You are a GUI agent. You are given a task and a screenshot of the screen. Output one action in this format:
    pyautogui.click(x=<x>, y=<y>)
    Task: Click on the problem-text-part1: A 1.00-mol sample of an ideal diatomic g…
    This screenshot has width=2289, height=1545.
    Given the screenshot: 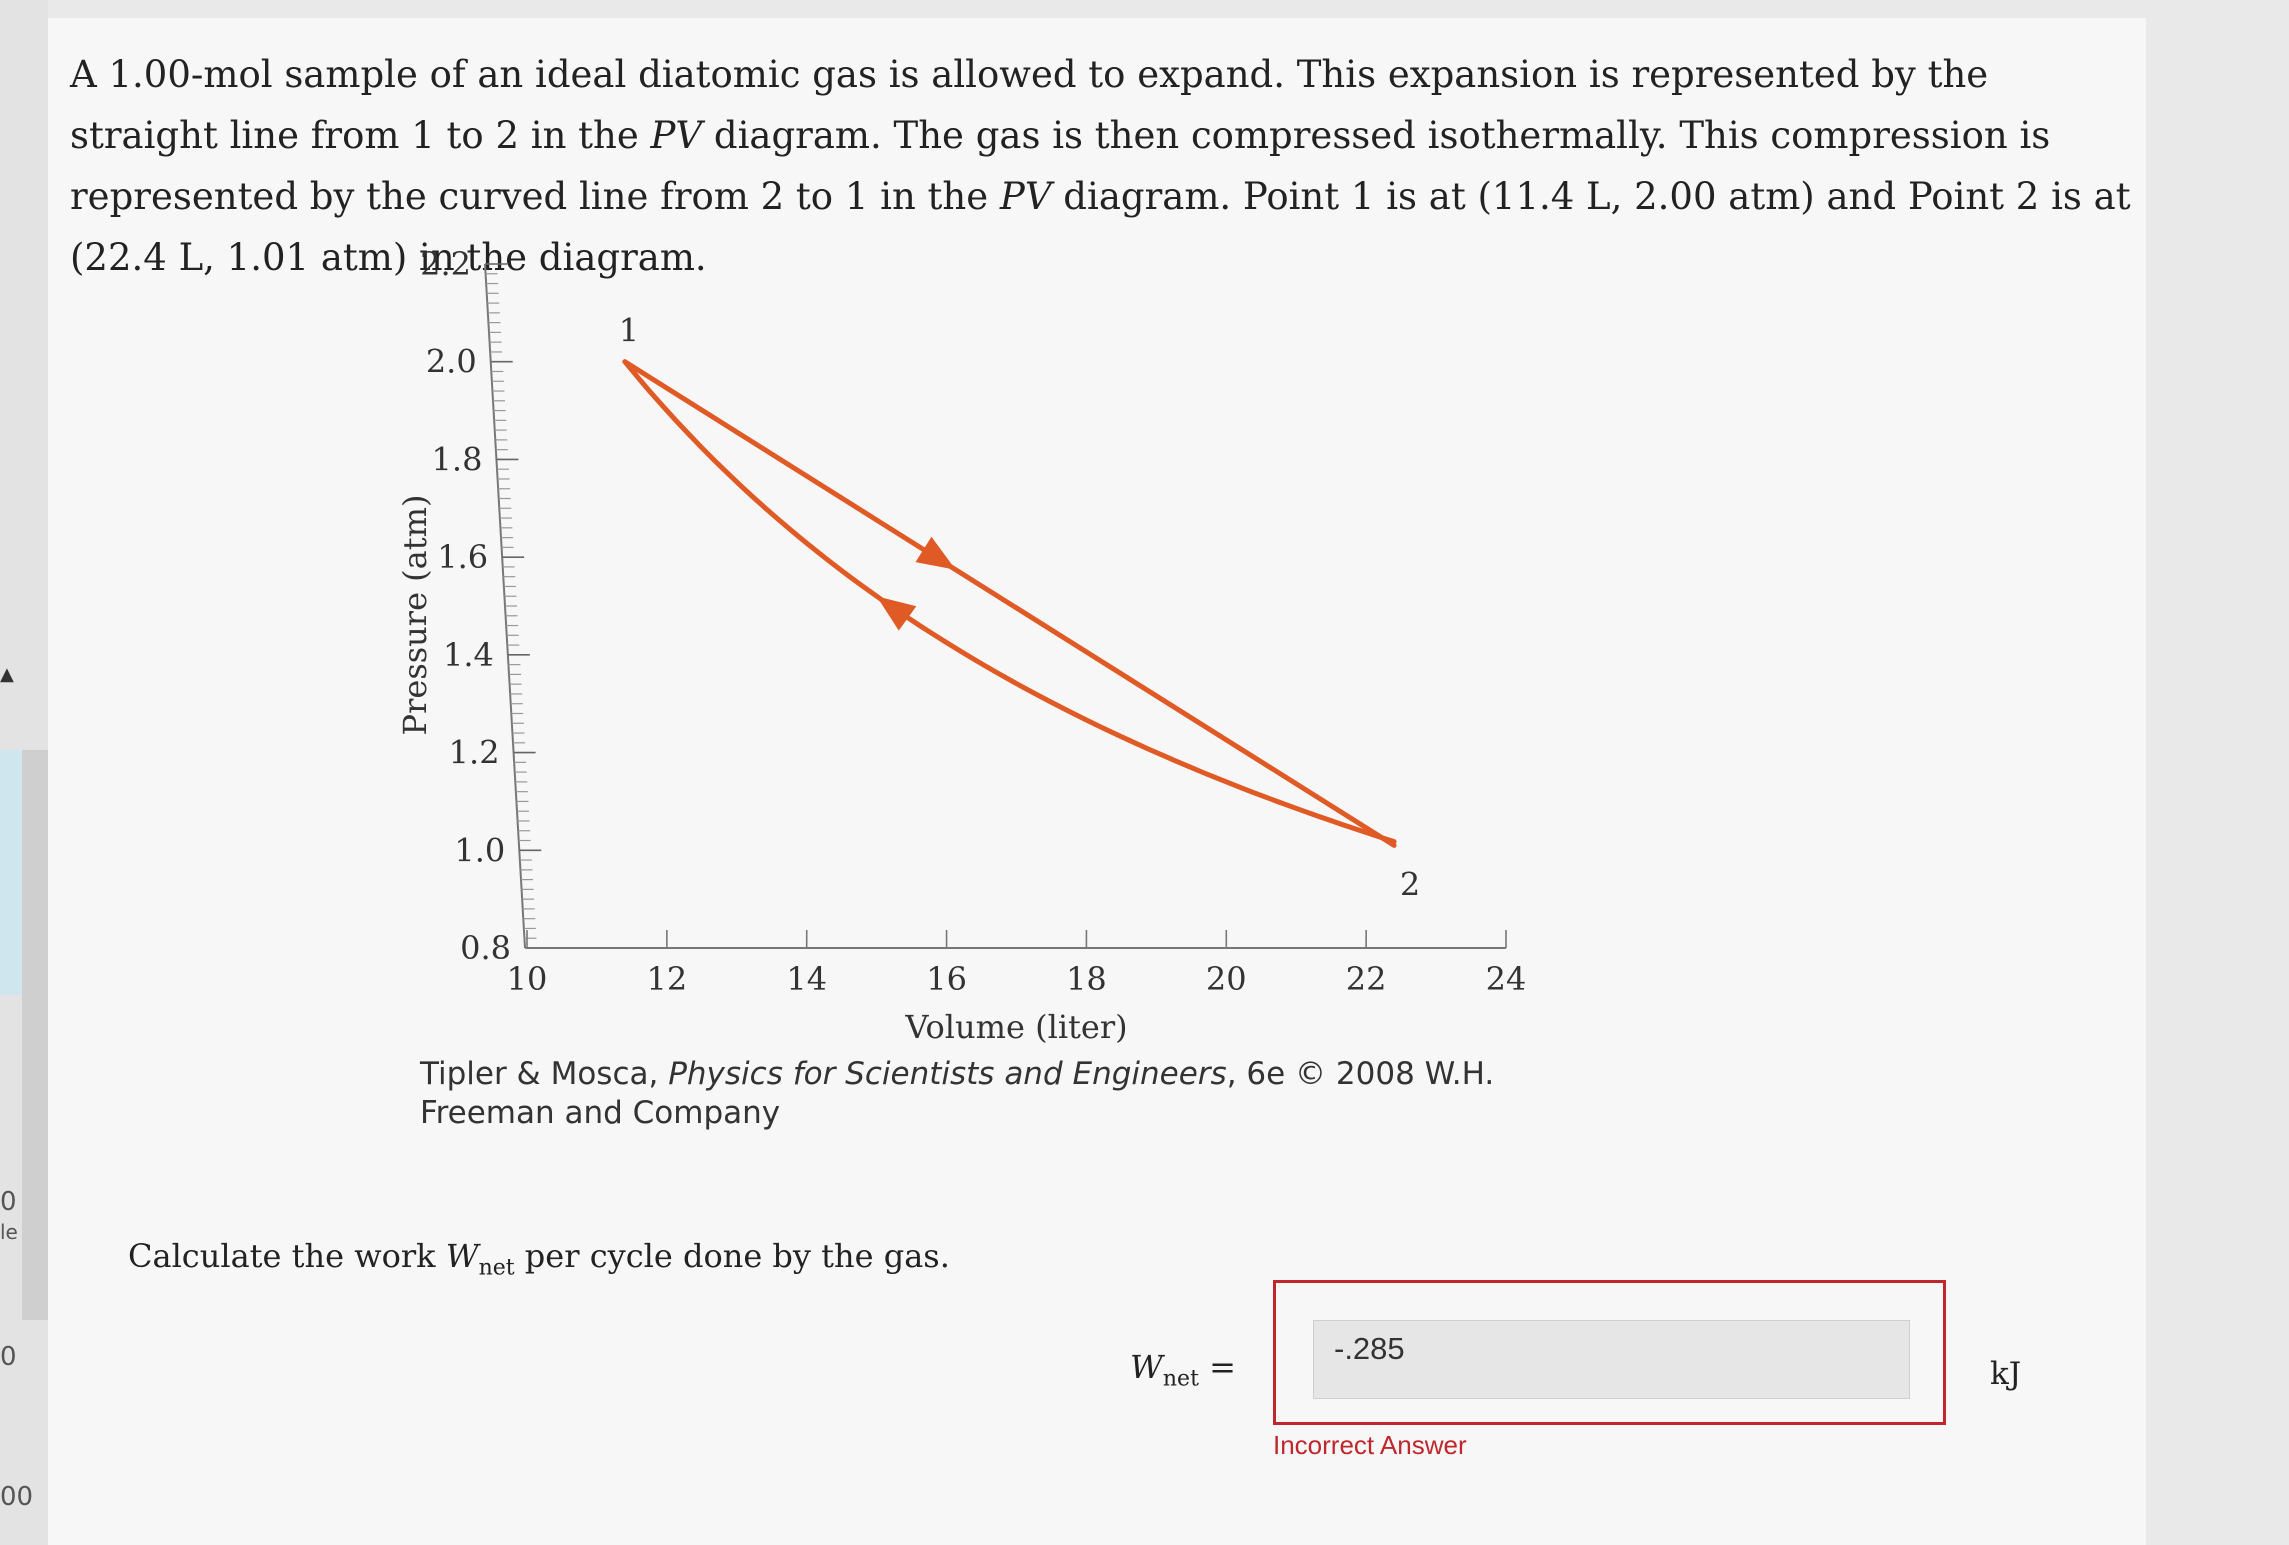 What is the action you would take?
    pyautogui.click(x=1029, y=105)
    